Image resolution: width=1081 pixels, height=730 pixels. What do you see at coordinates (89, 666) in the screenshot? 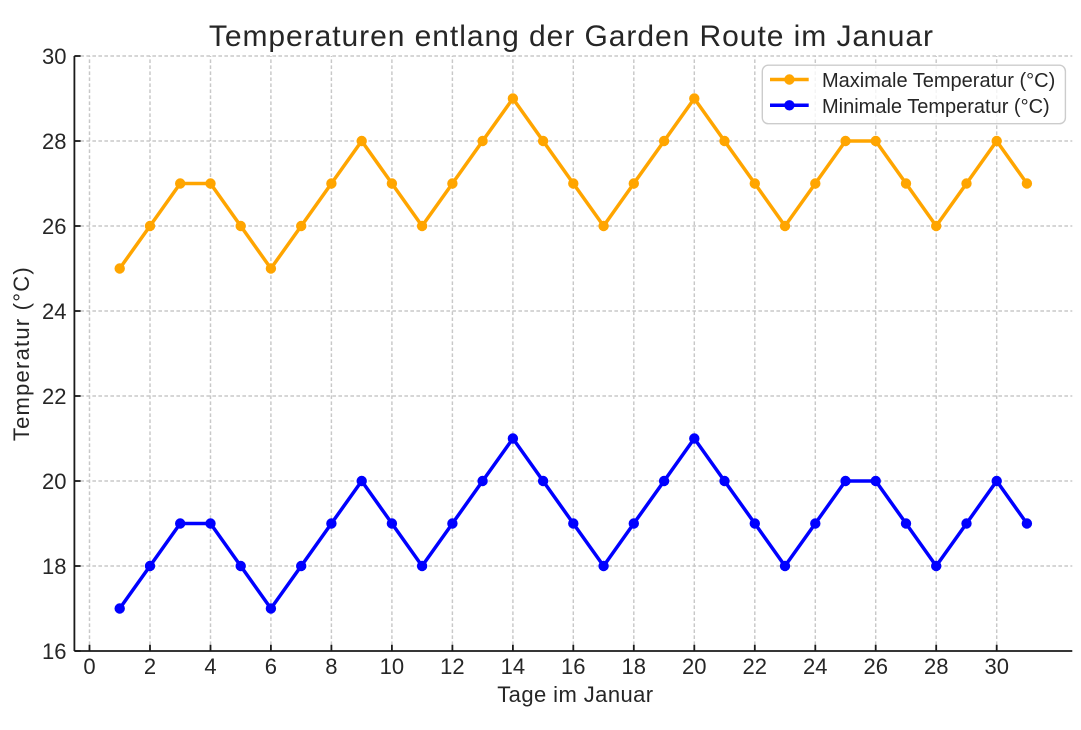
I see `svg-text: 0` at bounding box center [89, 666].